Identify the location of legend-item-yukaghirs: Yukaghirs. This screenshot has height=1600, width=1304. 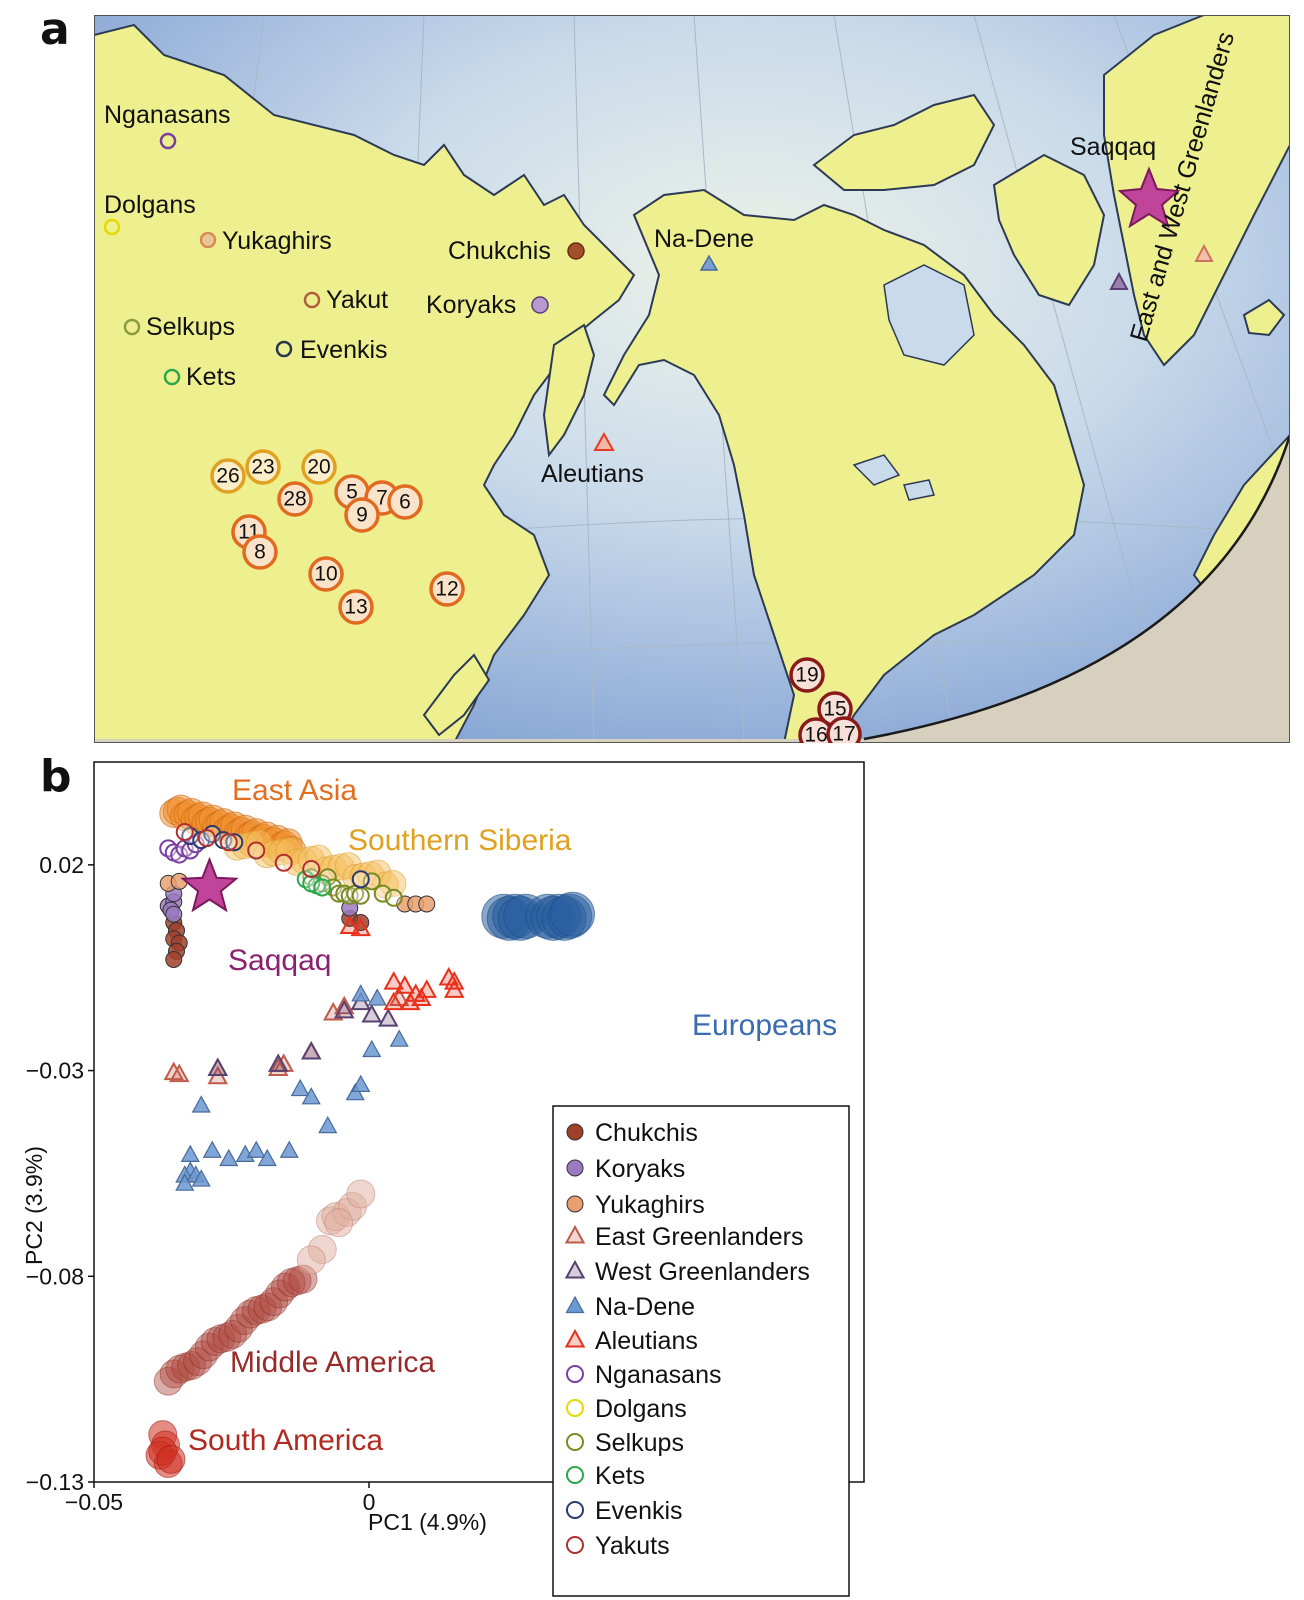
(635, 1205).